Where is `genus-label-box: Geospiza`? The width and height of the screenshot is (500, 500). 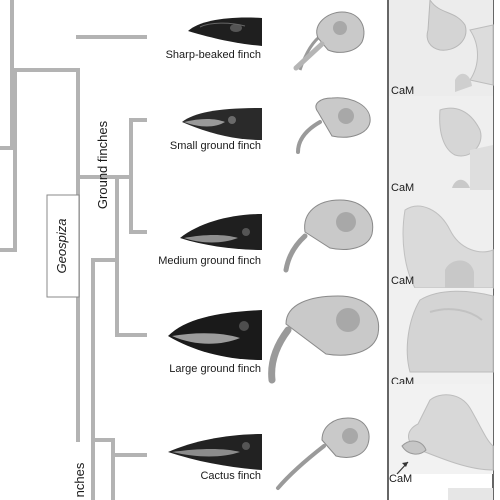
genus-label-box: Geospiza is located at coordinates (63, 246).